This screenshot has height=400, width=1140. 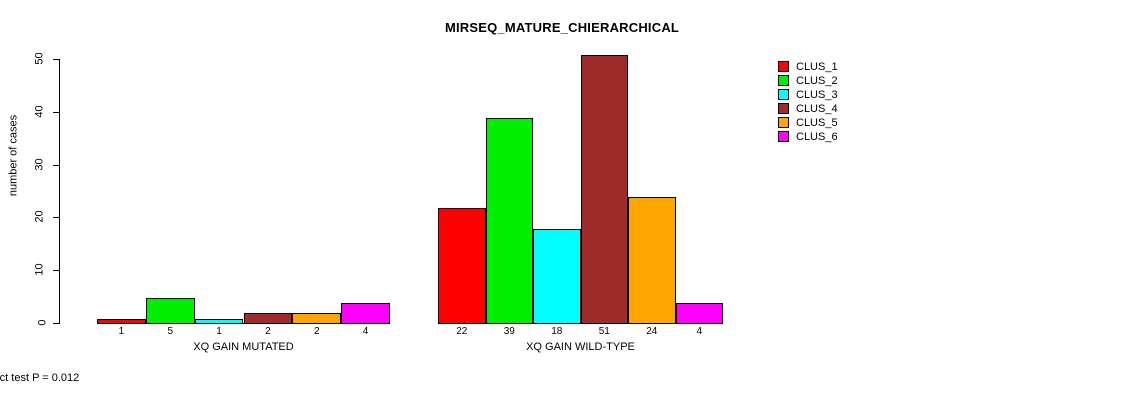 I want to click on legend-item-label: CLUS_1, so click(x=817, y=67).